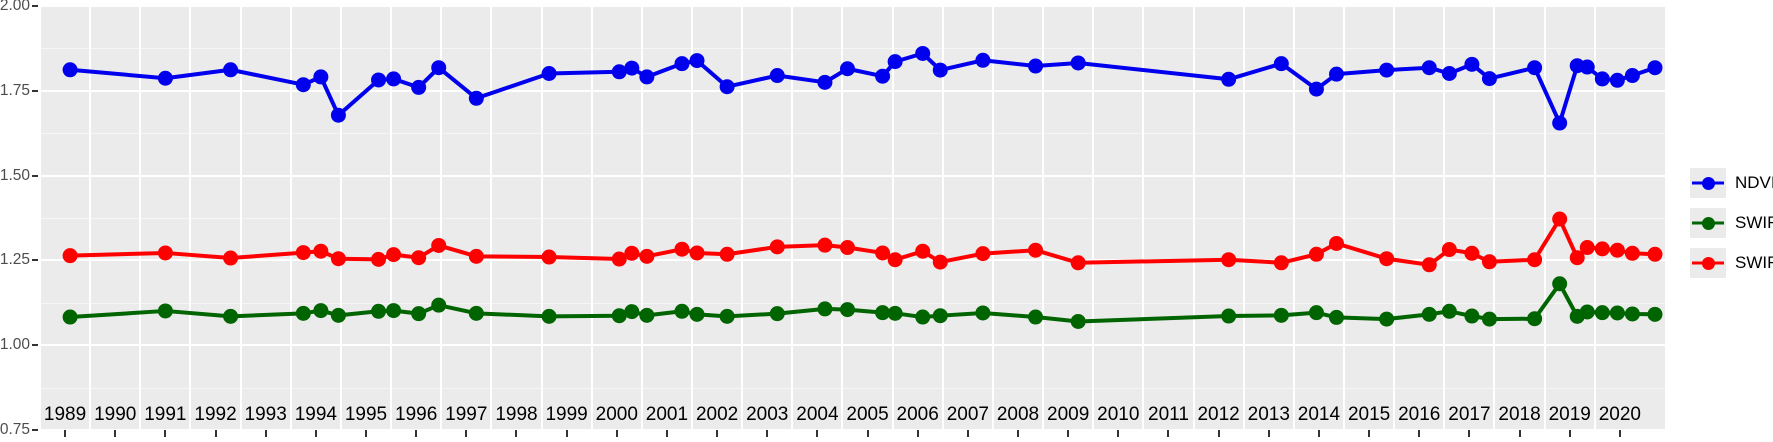 Image resolution: width=1773 pixels, height=442 pixels. What do you see at coordinates (15, 345) in the screenshot?
I see `y-tick-label: 1.00` at bounding box center [15, 345].